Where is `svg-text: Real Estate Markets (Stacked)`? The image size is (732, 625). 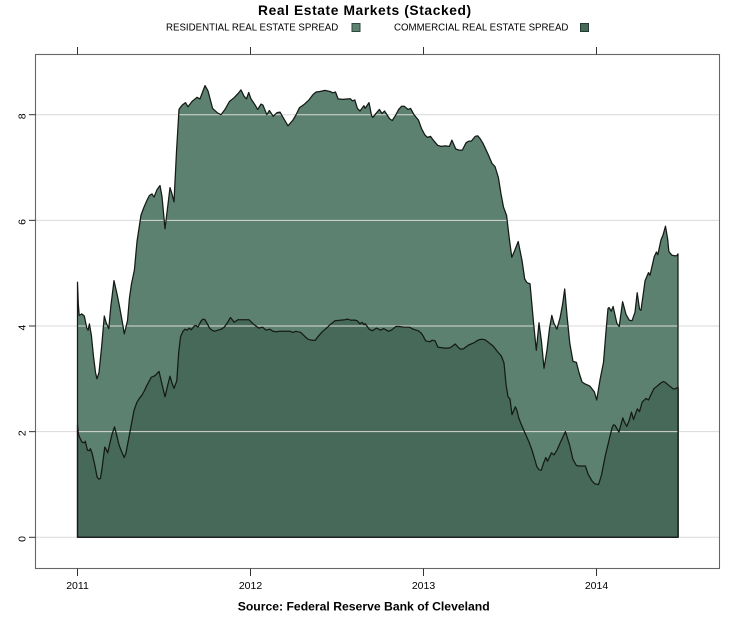 svg-text: Real Estate Markets (Stacked) is located at coordinates (365, 10).